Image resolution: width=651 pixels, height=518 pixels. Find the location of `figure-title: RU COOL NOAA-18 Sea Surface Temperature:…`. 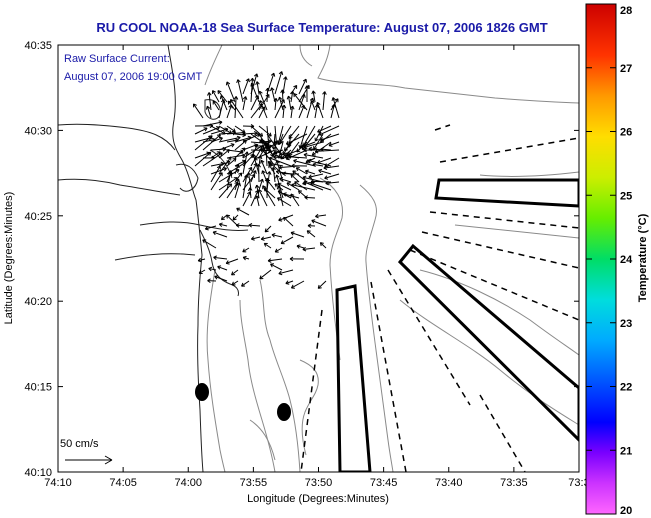

figure-title: RU COOL NOAA-18 Sea Surface Temperature:… is located at coordinates (321, 27).